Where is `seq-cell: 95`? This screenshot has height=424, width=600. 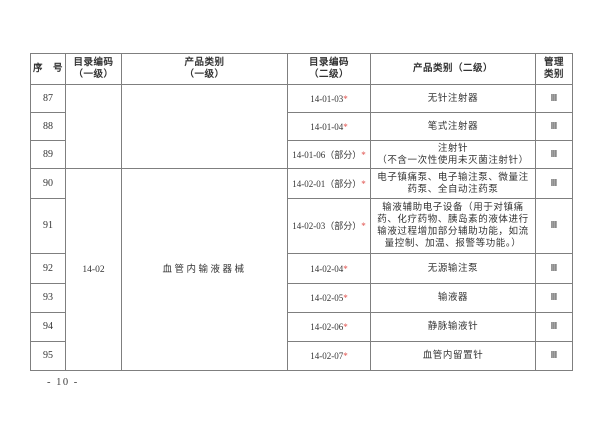
seq-cell: 95 is located at coordinates (48, 356).